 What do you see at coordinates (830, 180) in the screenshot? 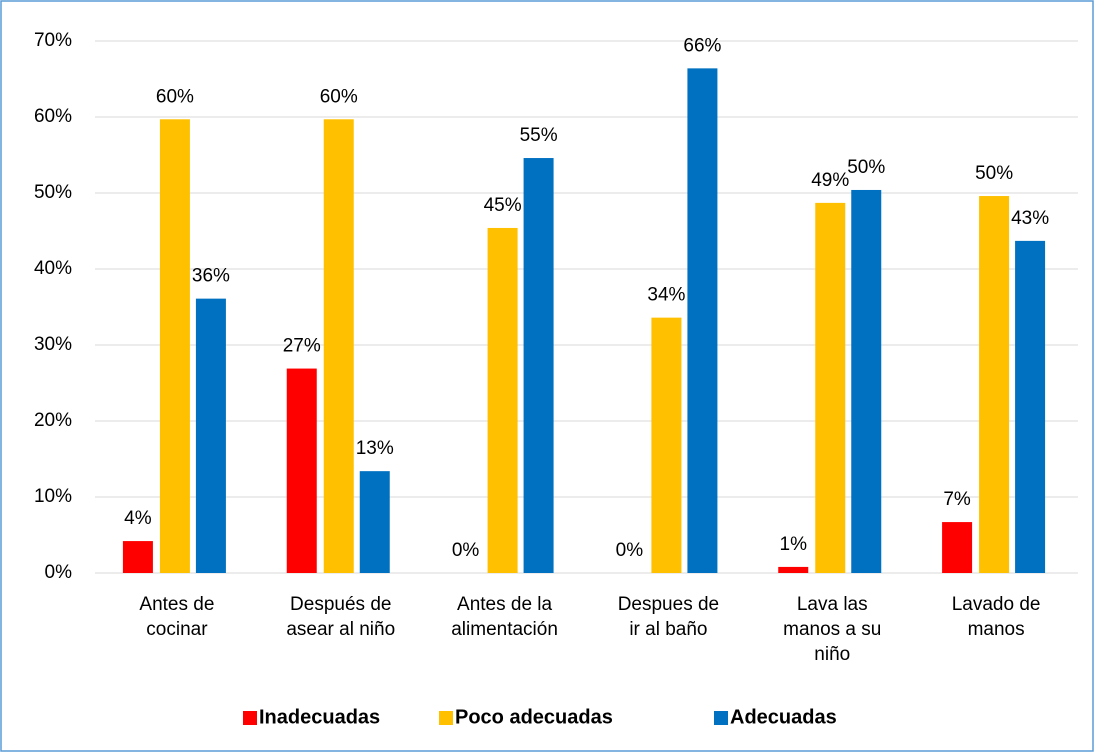
I see `value-label: 49%` at bounding box center [830, 180].